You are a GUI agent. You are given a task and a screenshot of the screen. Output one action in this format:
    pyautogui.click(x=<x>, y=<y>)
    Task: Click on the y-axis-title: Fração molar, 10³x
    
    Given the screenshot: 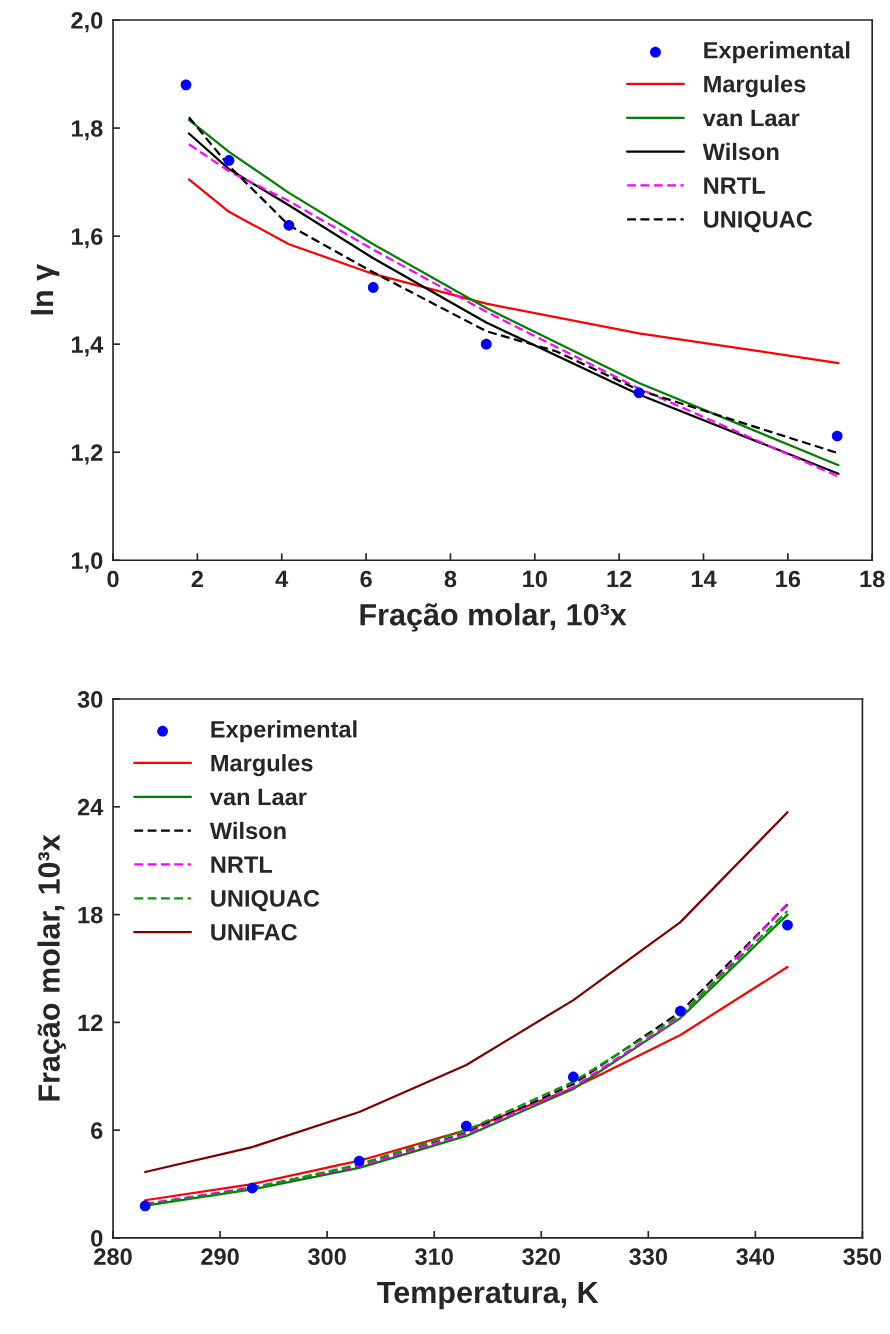 What is the action you would take?
    pyautogui.click(x=51, y=967)
    